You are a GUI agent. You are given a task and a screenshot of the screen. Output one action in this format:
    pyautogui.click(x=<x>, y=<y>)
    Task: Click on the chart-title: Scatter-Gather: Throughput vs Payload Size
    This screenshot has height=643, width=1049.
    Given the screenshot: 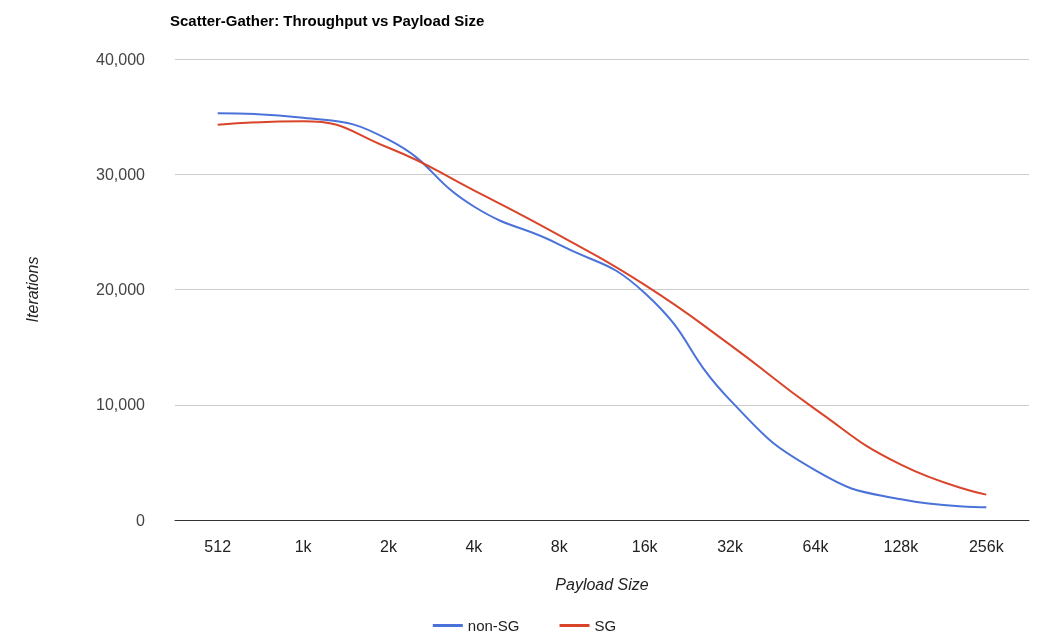 What is the action you would take?
    pyautogui.click(x=327, y=20)
    